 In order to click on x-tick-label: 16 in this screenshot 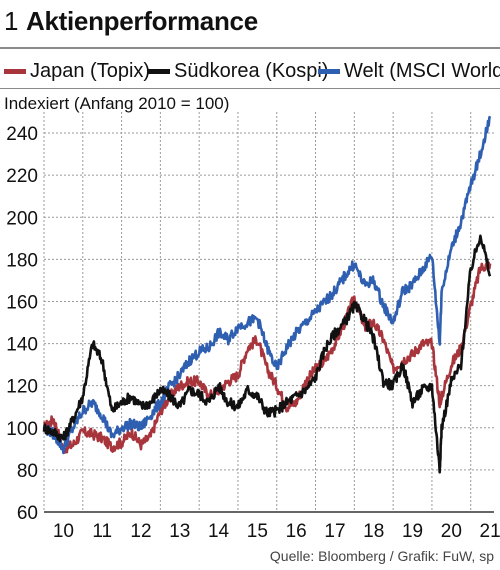, I will do `click(296, 531)`.